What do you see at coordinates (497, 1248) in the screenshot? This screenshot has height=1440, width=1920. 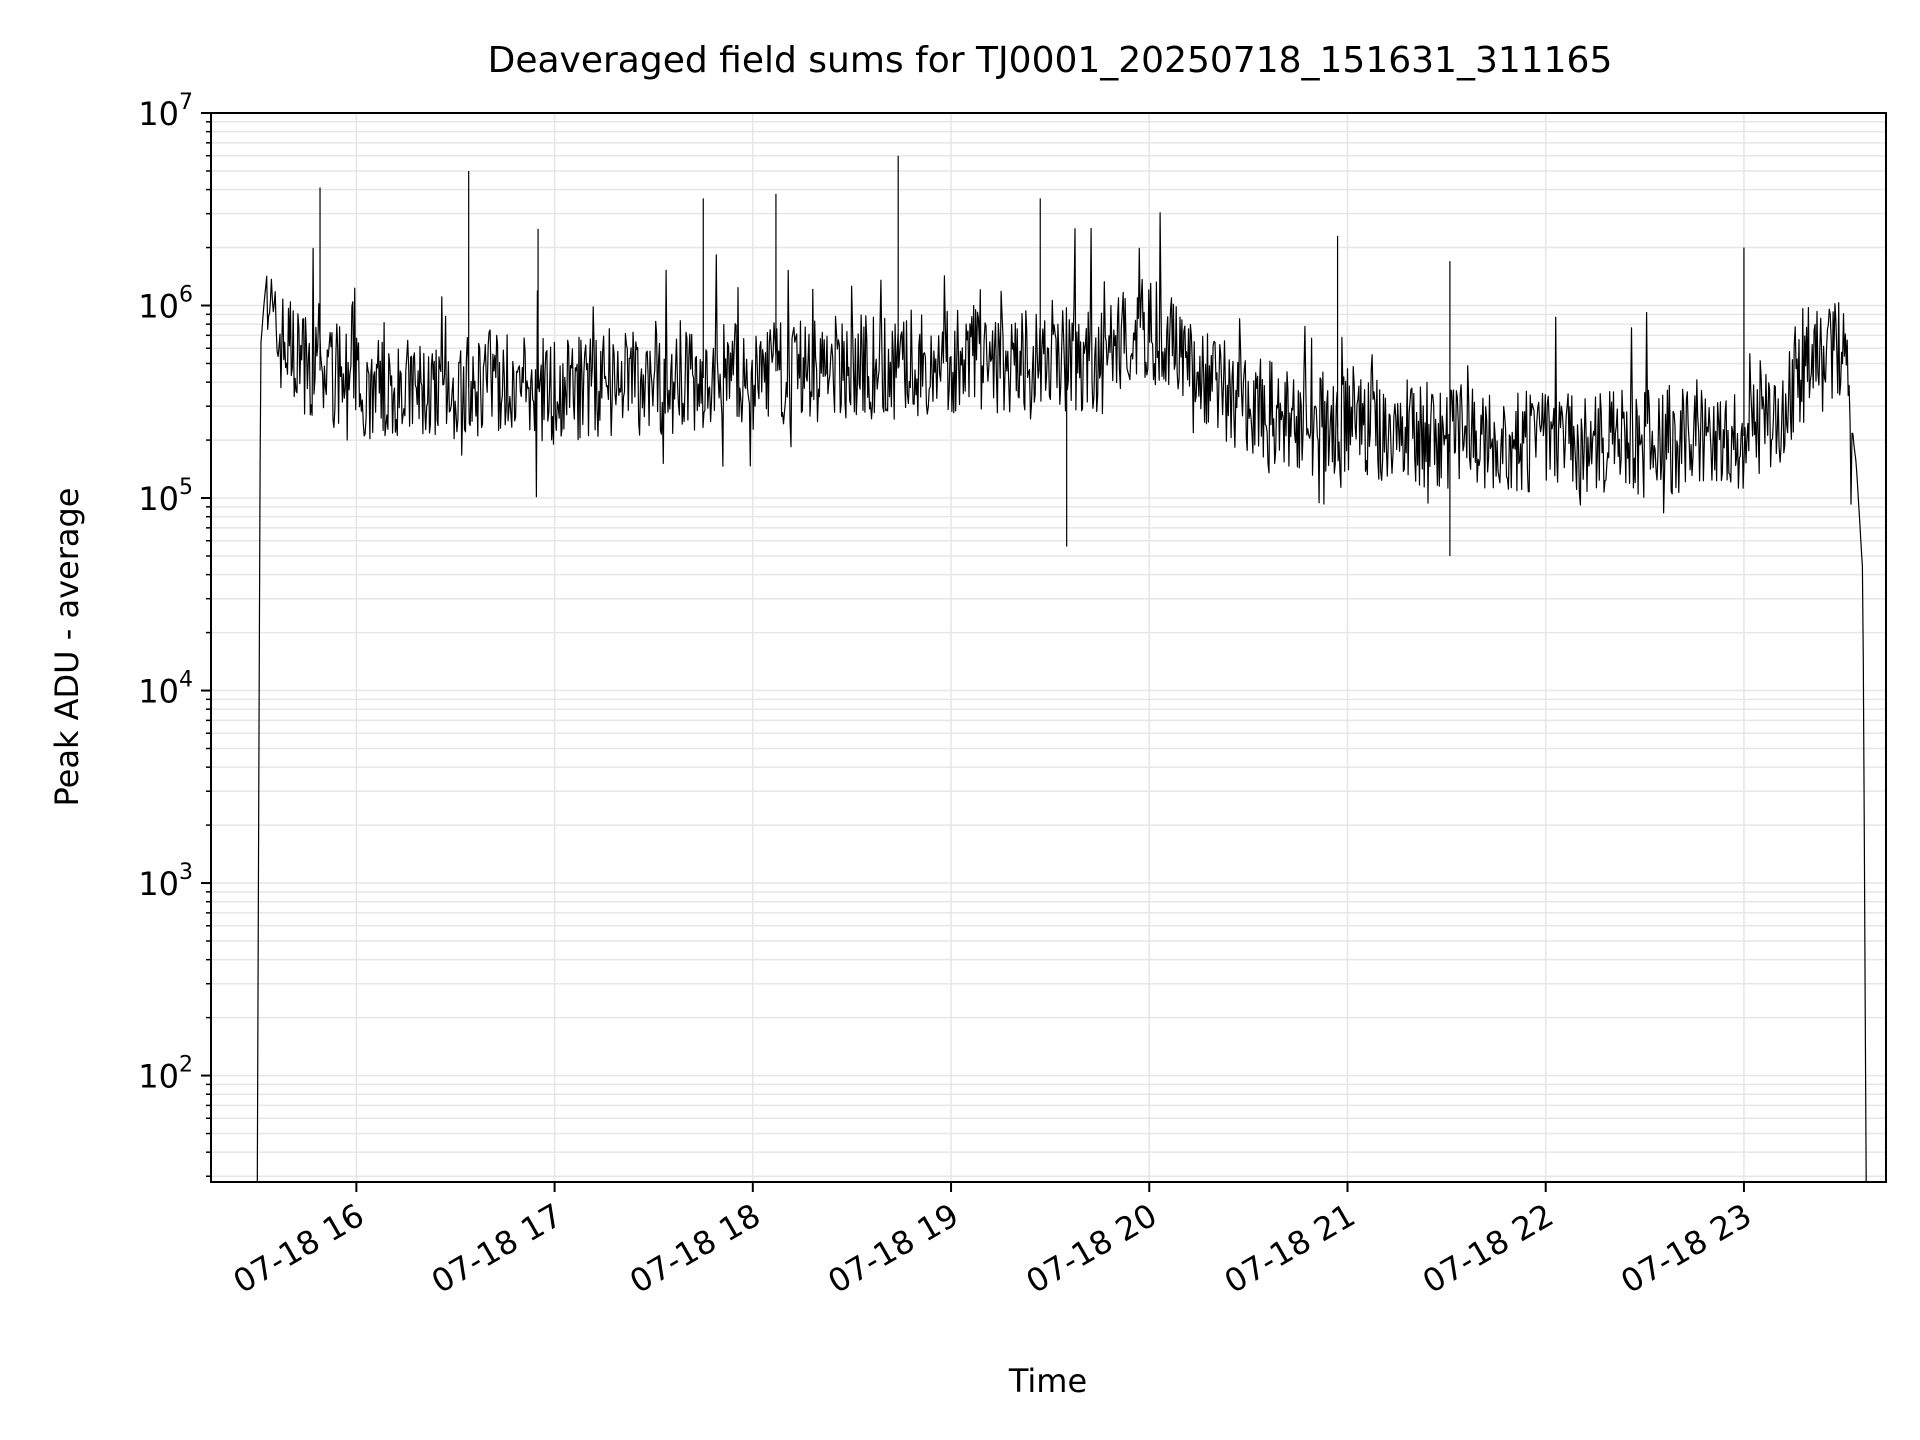 I see `x-tick-label: 07-18 17` at bounding box center [497, 1248].